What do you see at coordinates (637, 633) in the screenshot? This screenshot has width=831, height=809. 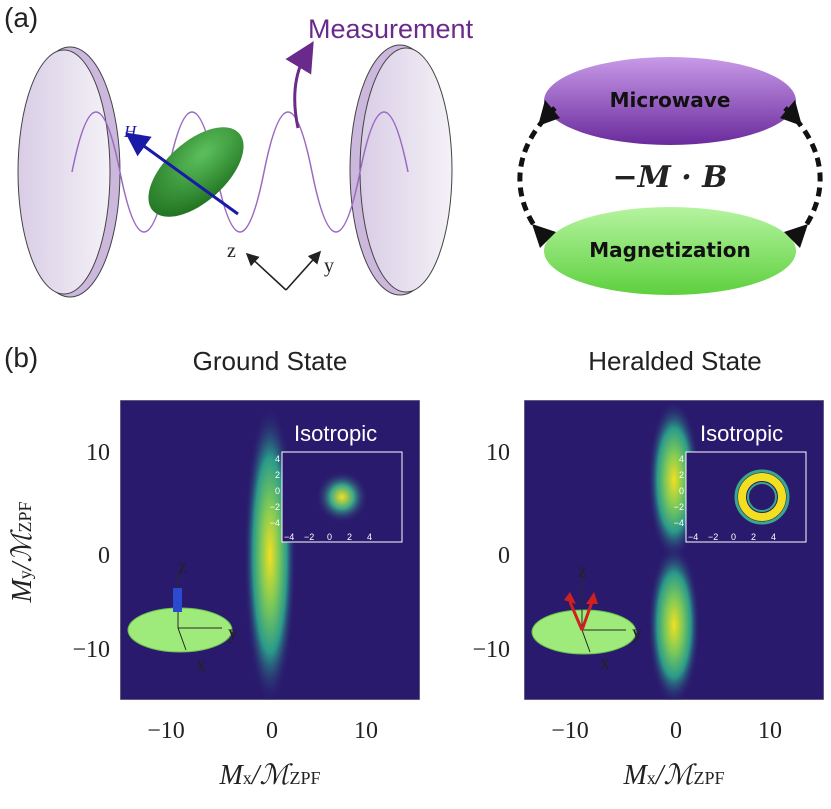 I see `right-sphere-y: y` at bounding box center [637, 633].